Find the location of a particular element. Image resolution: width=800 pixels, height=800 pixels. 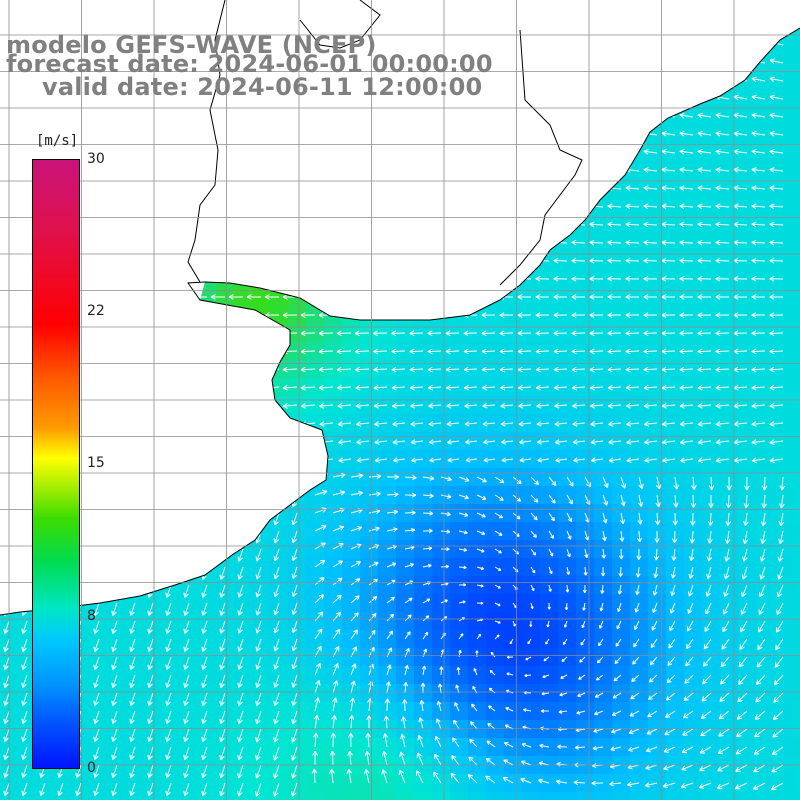

colorbar-tick-15: 15 is located at coordinates (96, 463).